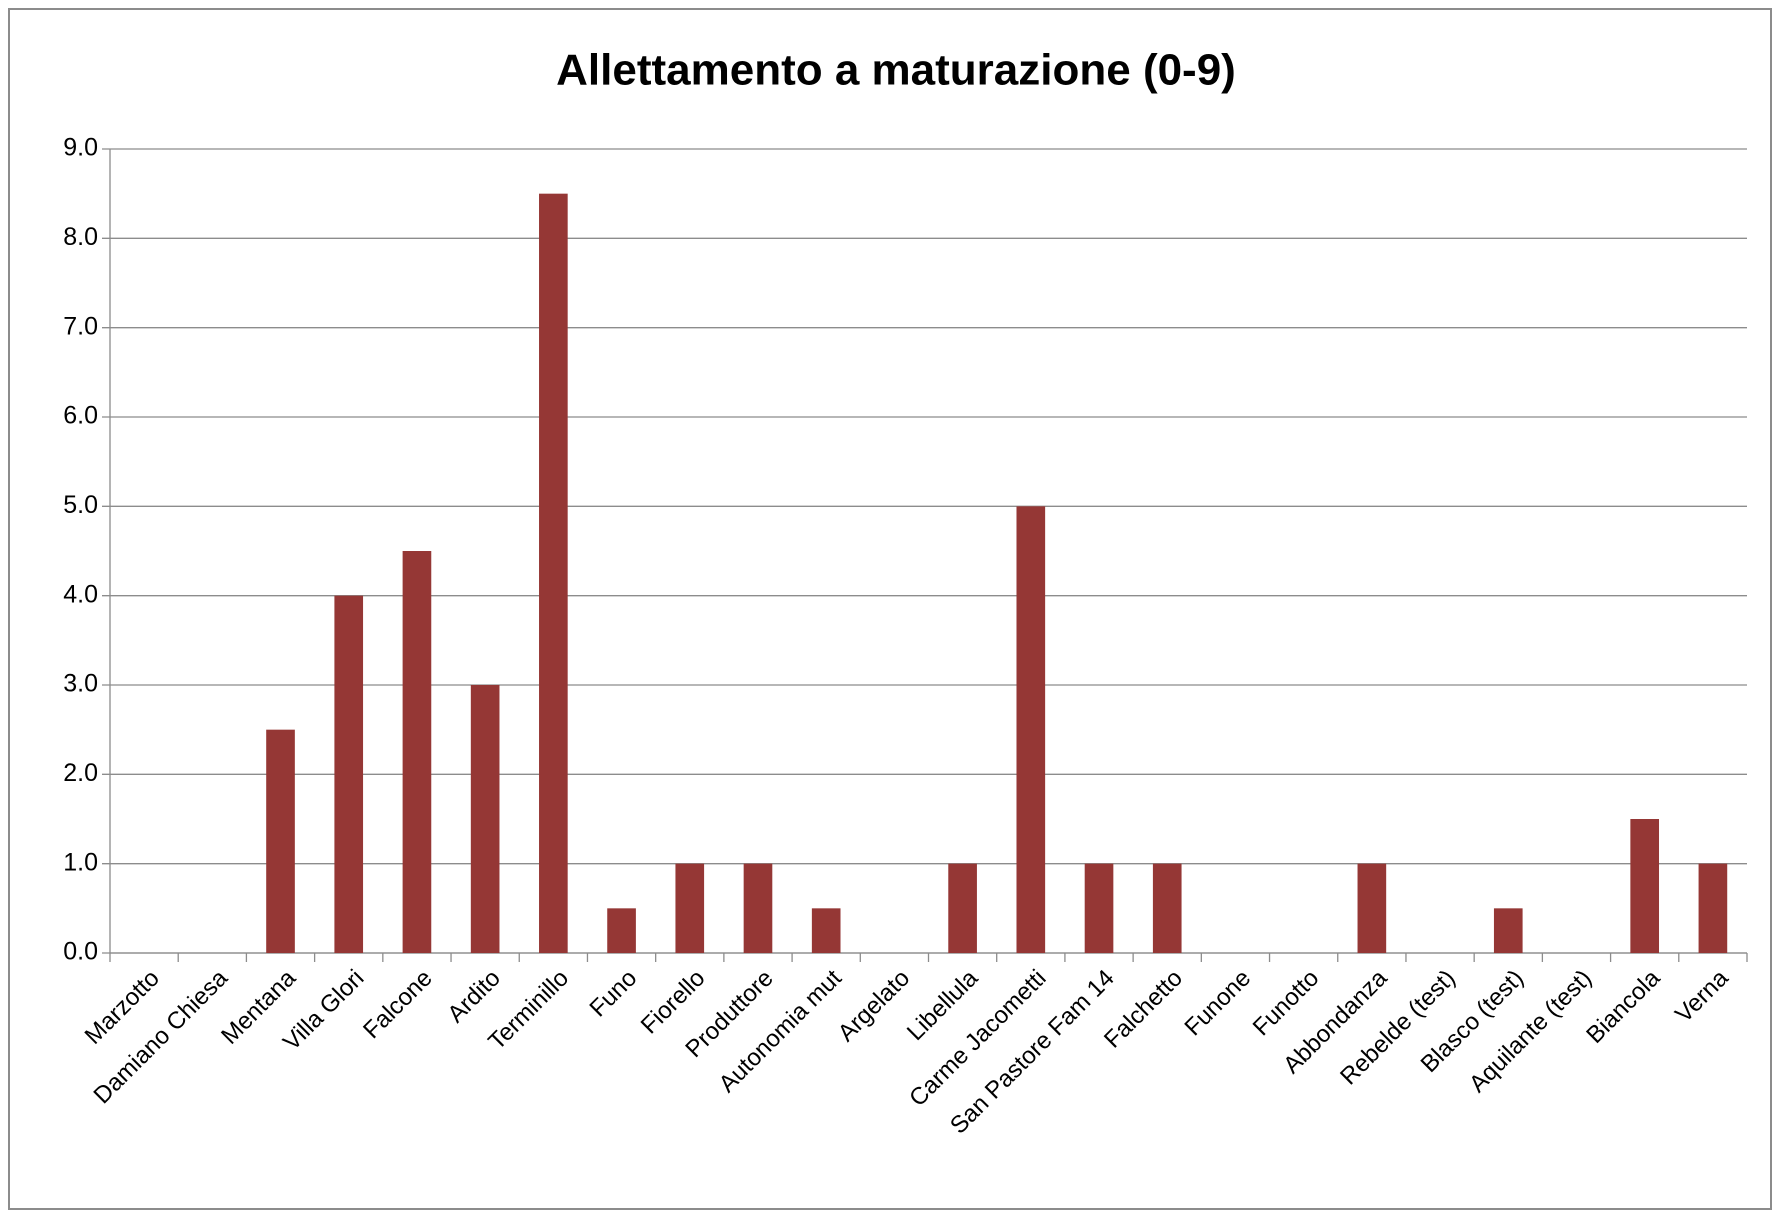 The height and width of the screenshot is (1211, 1773). Describe the element at coordinates (80, 505) in the screenshot. I see `y-tick-label: 5.0` at that location.